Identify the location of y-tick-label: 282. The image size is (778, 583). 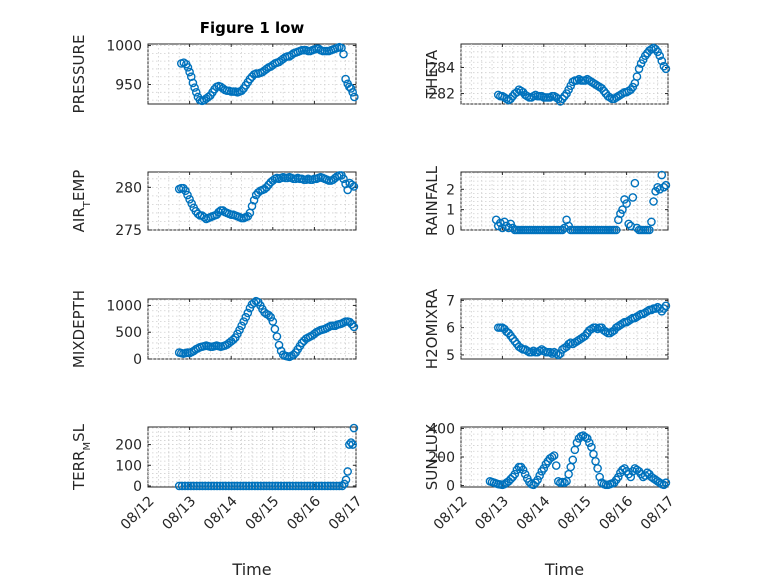
(441, 95).